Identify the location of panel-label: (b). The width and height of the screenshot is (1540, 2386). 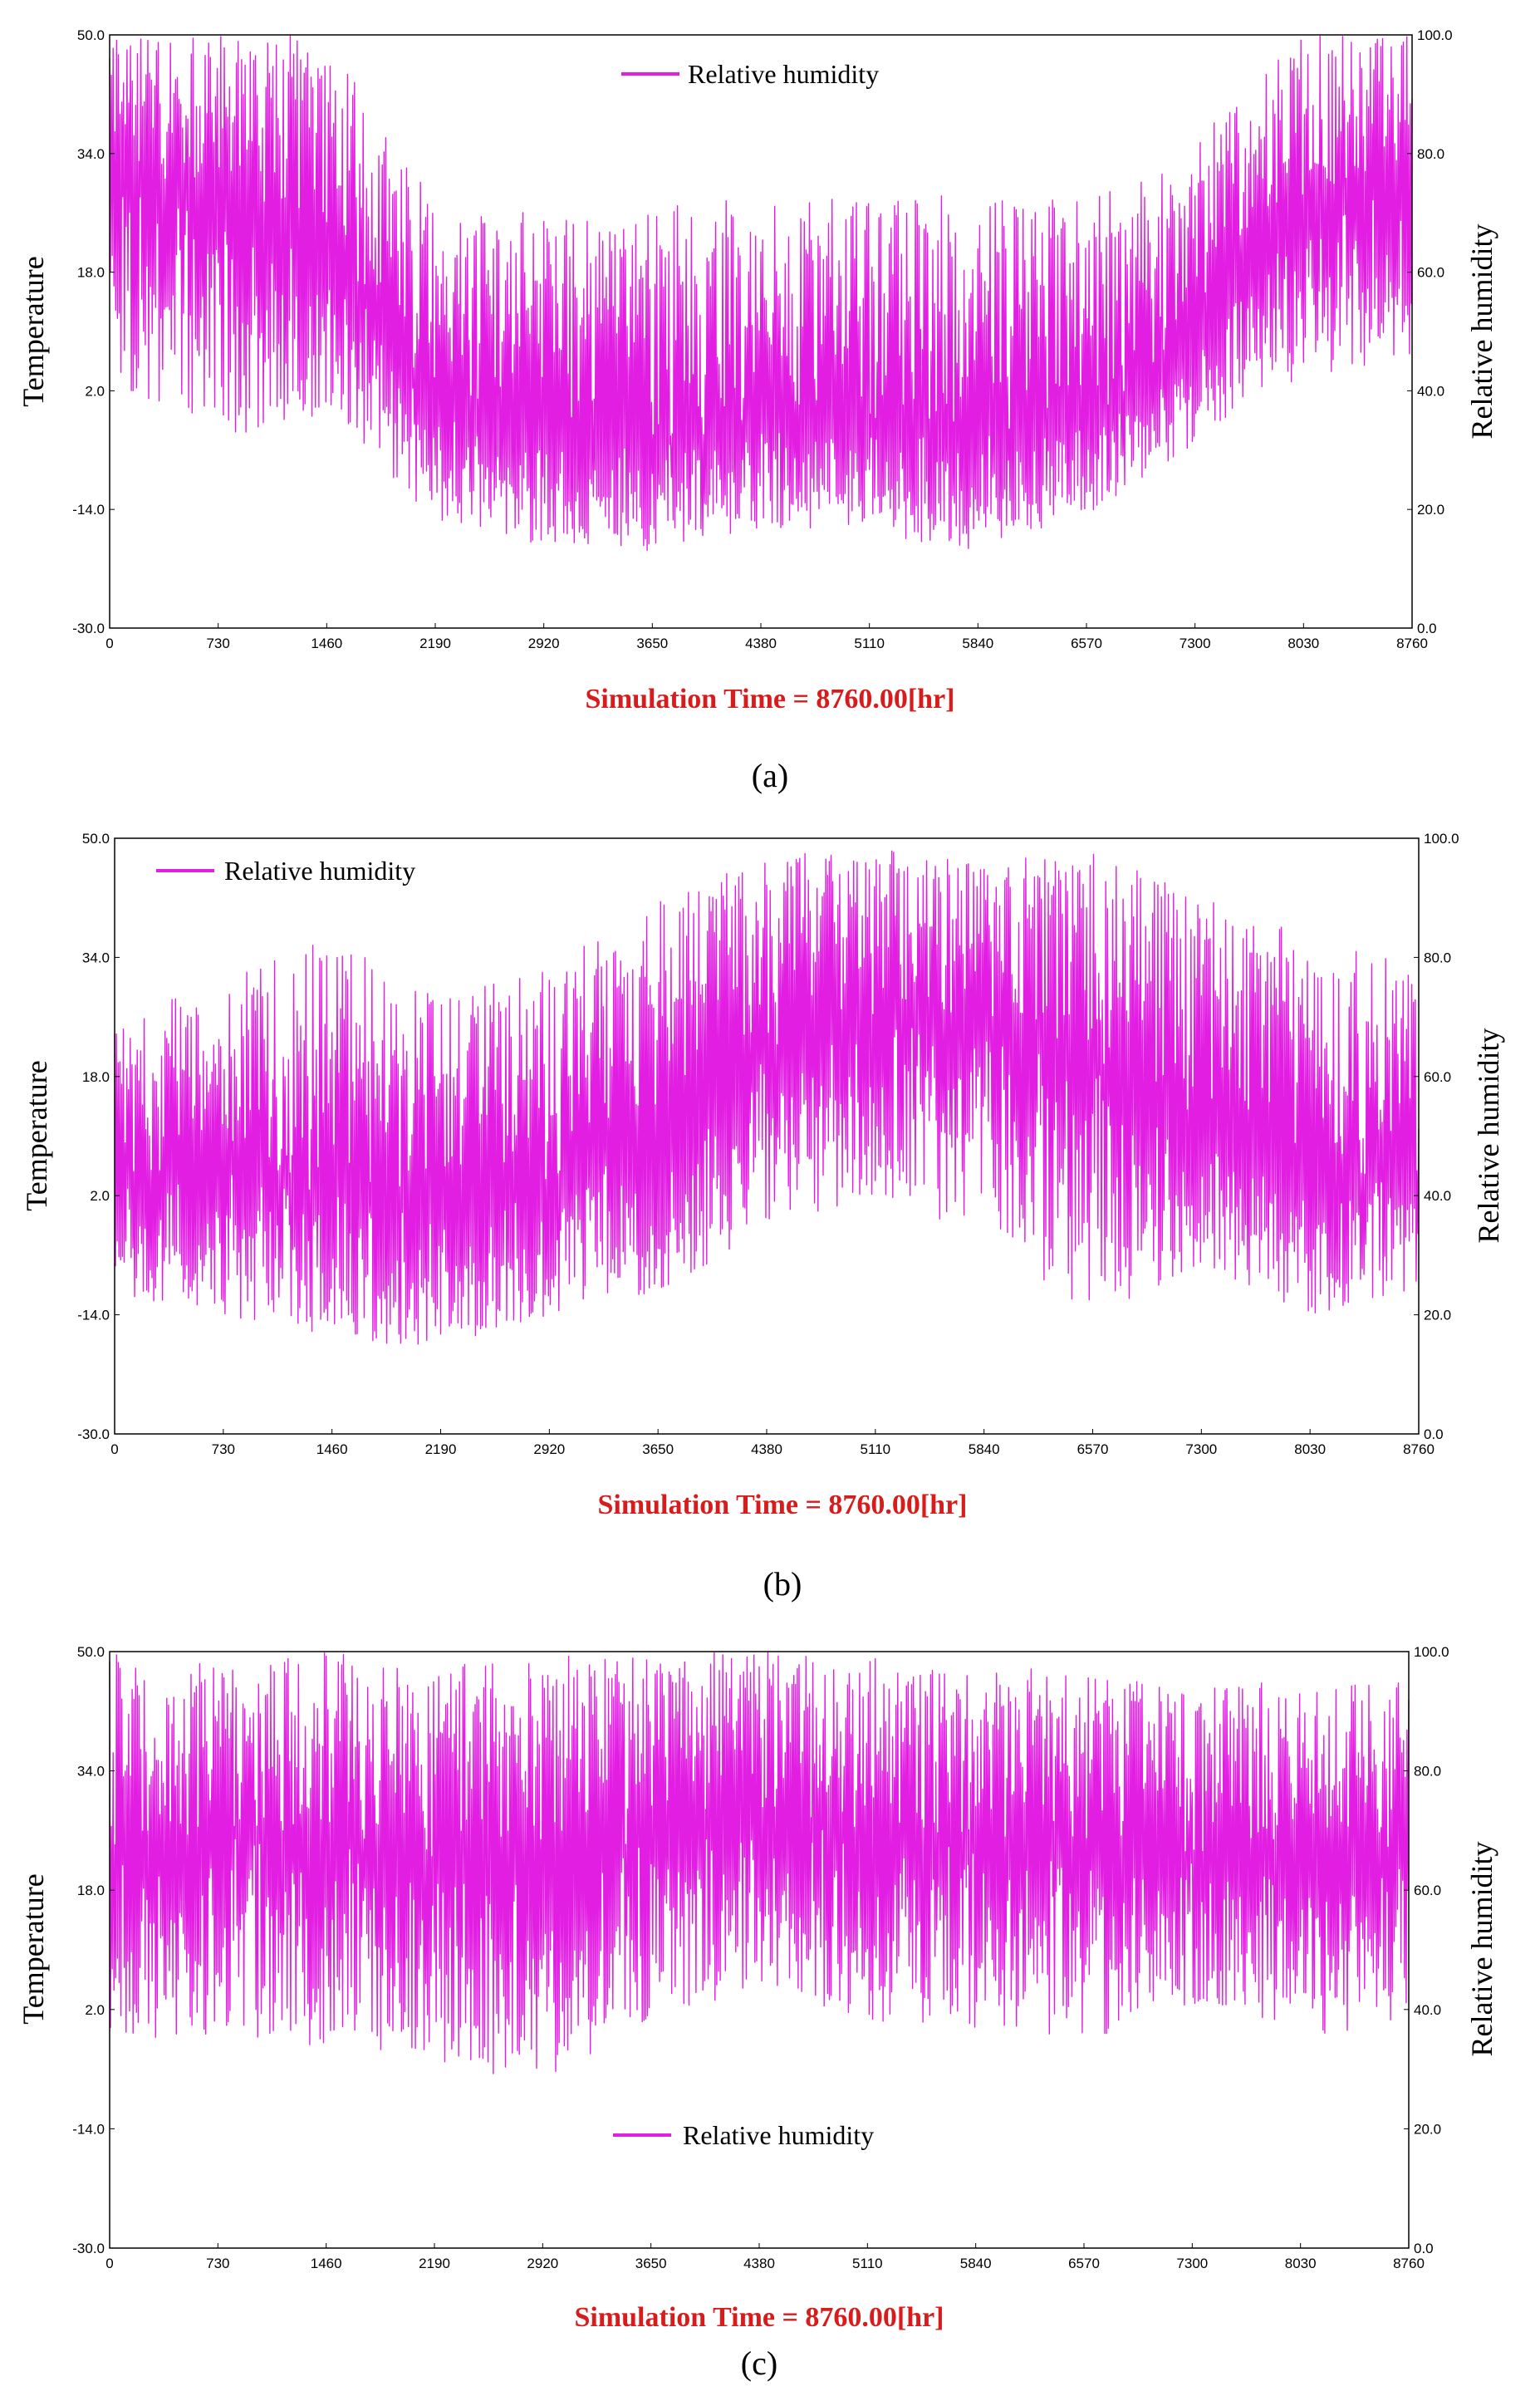
(782, 1584).